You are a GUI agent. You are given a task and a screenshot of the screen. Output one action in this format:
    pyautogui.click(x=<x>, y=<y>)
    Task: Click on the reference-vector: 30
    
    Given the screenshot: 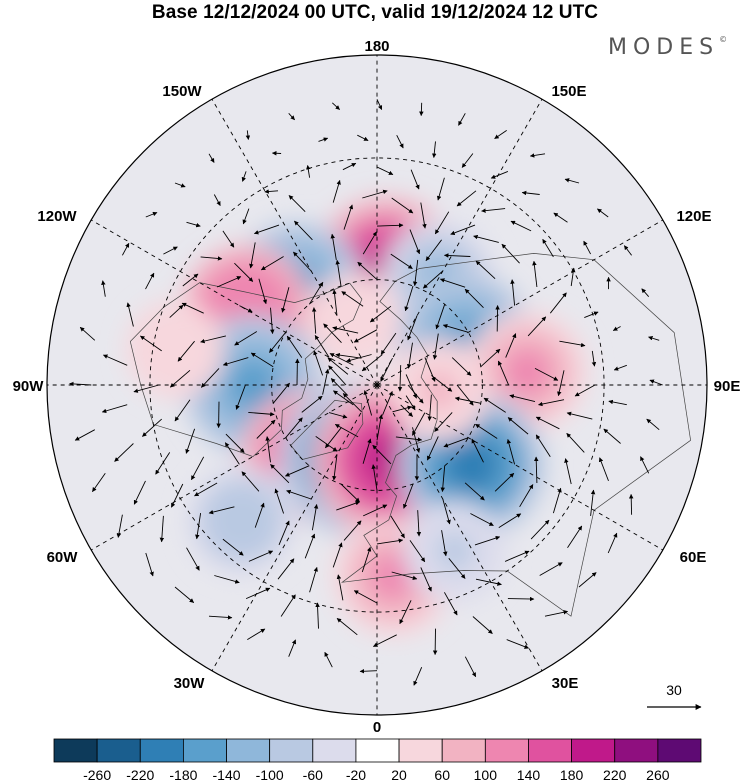 What is the action you would take?
    pyautogui.click(x=674, y=696)
    